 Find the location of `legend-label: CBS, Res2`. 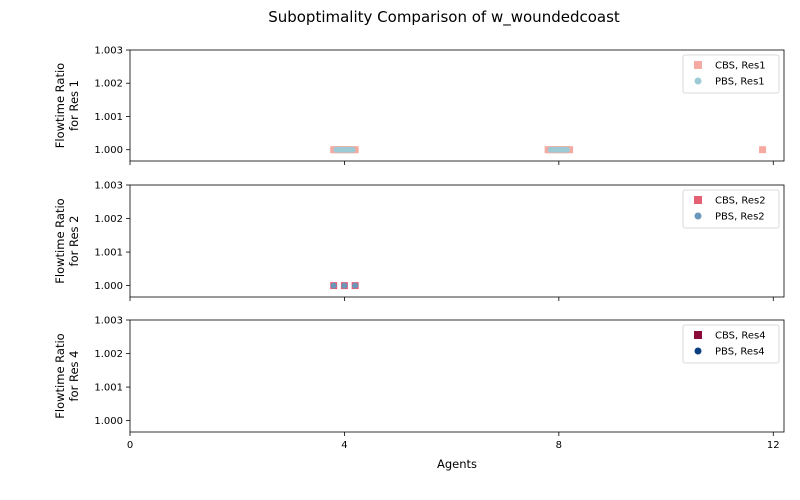

legend-label: CBS, Res2 is located at coordinates (740, 201).